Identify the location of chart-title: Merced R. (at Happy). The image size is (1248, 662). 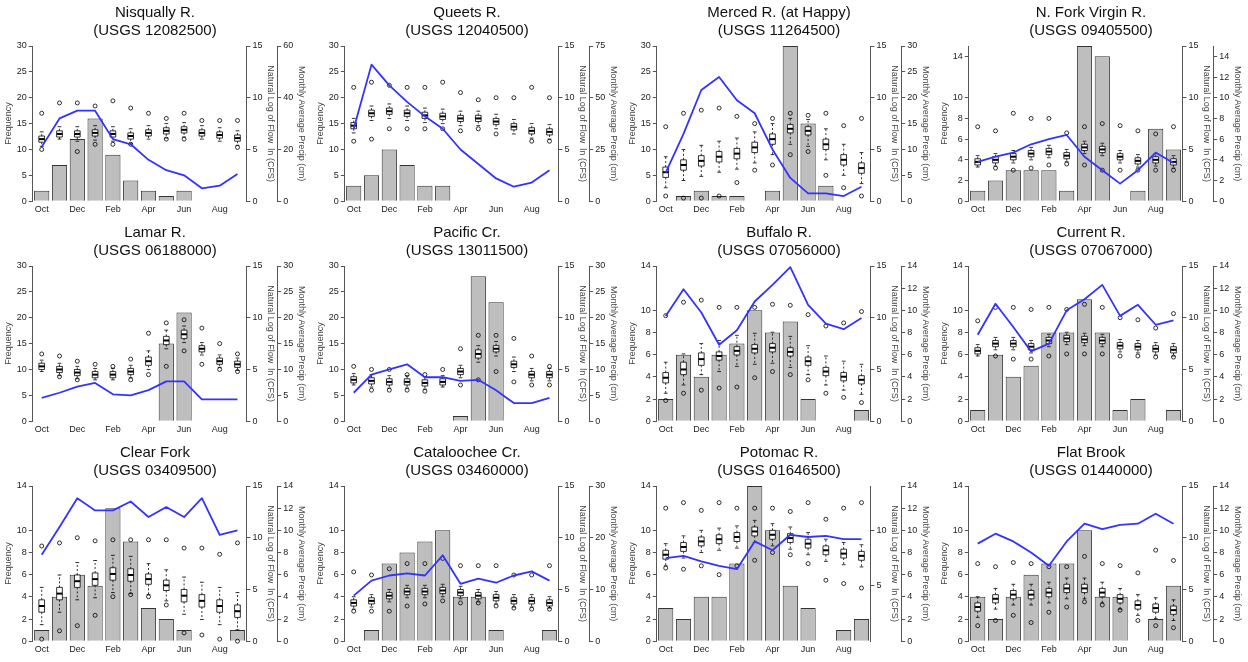
(779, 12).